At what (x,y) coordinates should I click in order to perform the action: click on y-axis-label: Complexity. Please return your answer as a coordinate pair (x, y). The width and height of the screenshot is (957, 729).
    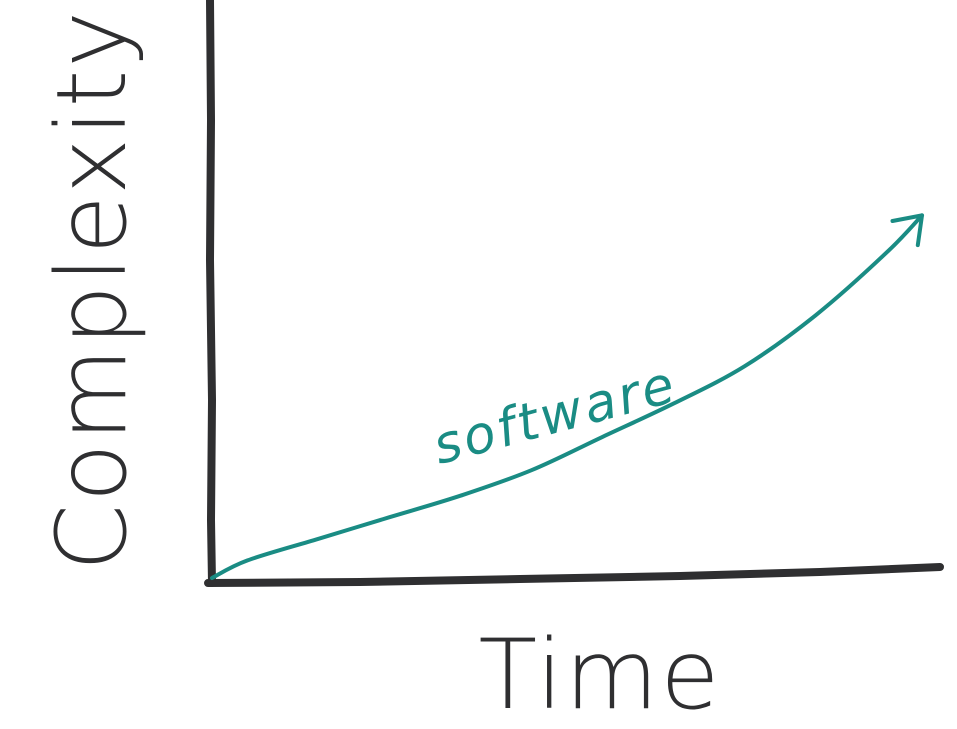
    Looking at the image, I should click on (92, 290).